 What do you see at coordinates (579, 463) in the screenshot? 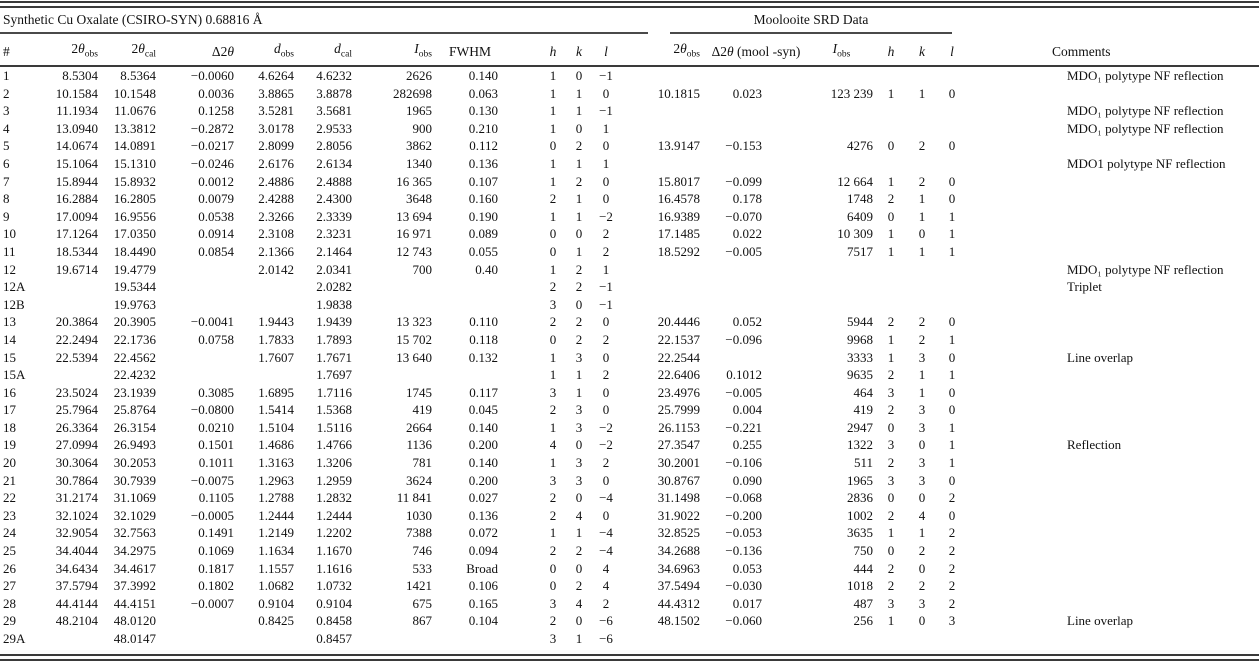
I see `cell-k: 3` at bounding box center [579, 463].